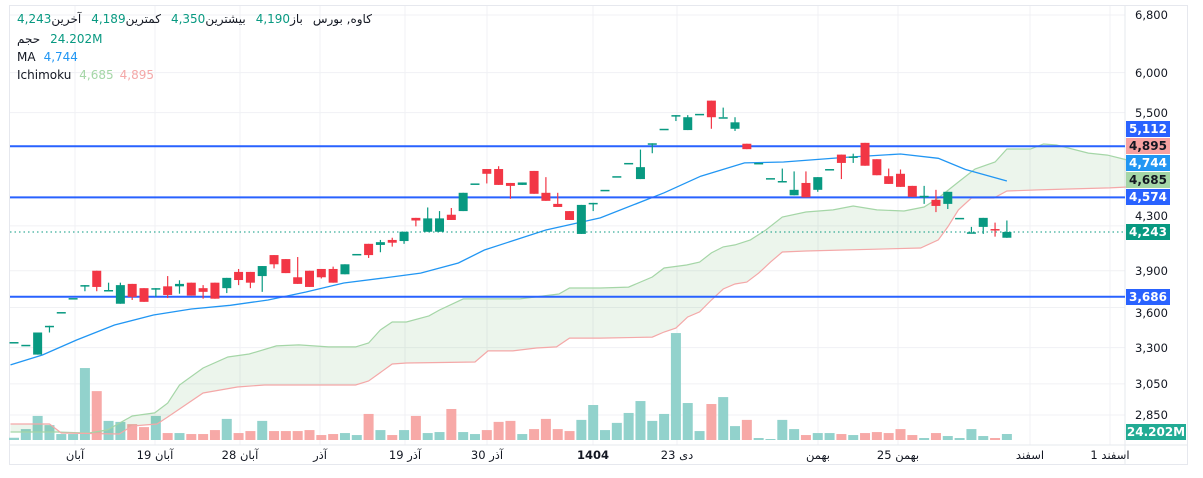  I want to click on time-axis-label: 30 آذر, so click(487, 455).